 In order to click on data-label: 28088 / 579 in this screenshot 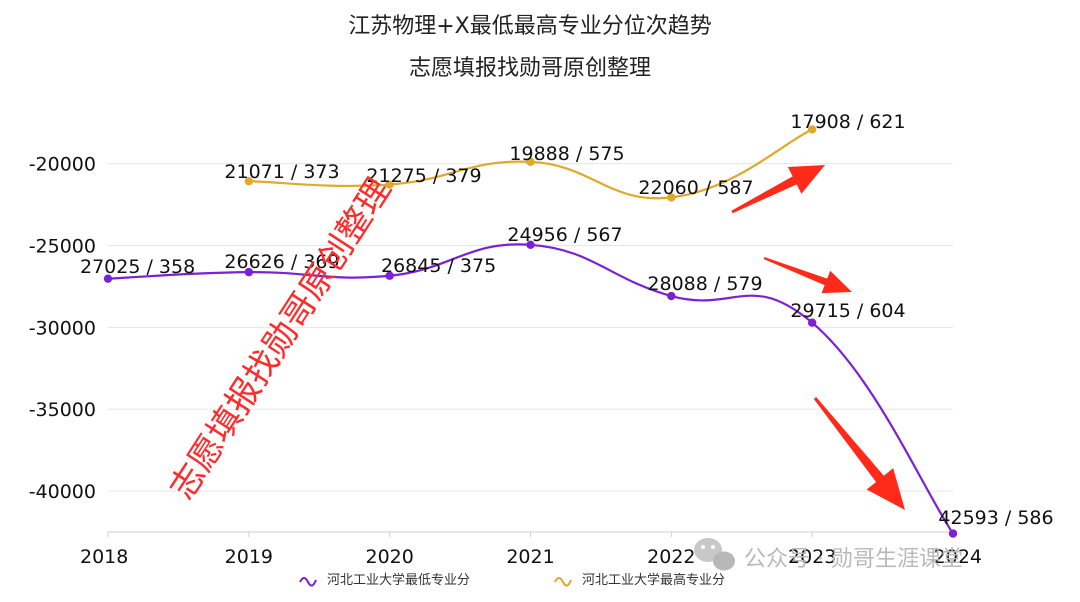, I will do `click(704, 284)`.